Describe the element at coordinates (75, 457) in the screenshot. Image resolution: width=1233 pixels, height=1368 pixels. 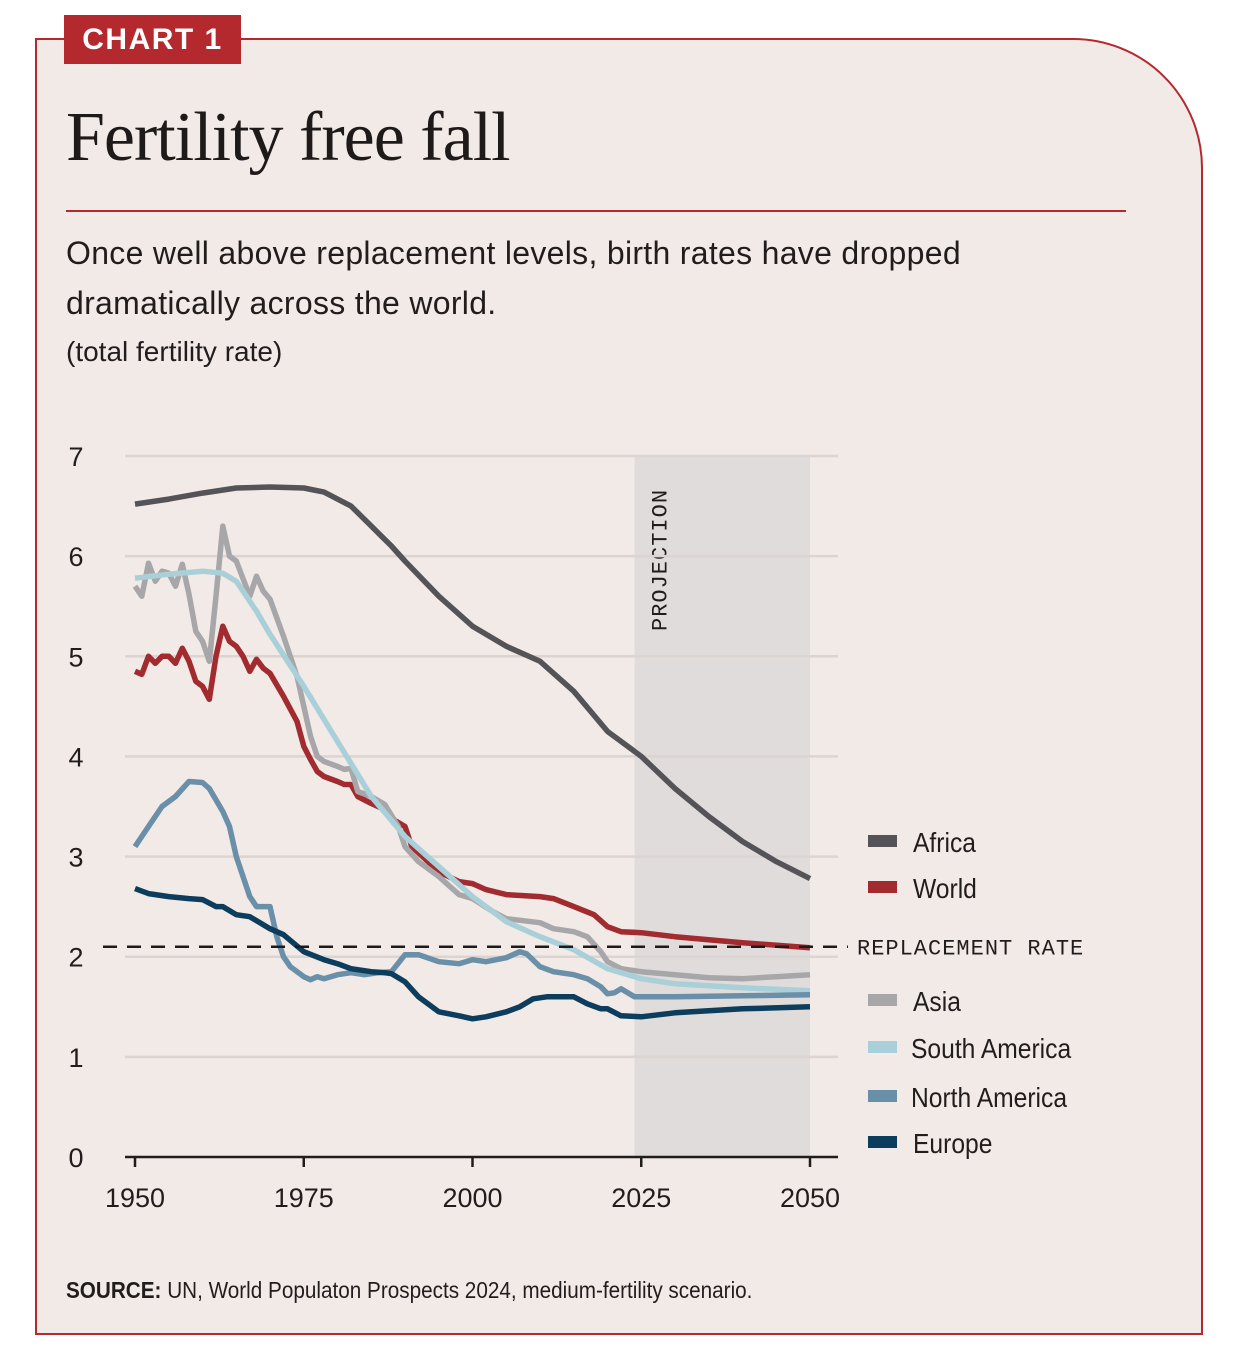
I see `y-tick-label: 7` at that location.